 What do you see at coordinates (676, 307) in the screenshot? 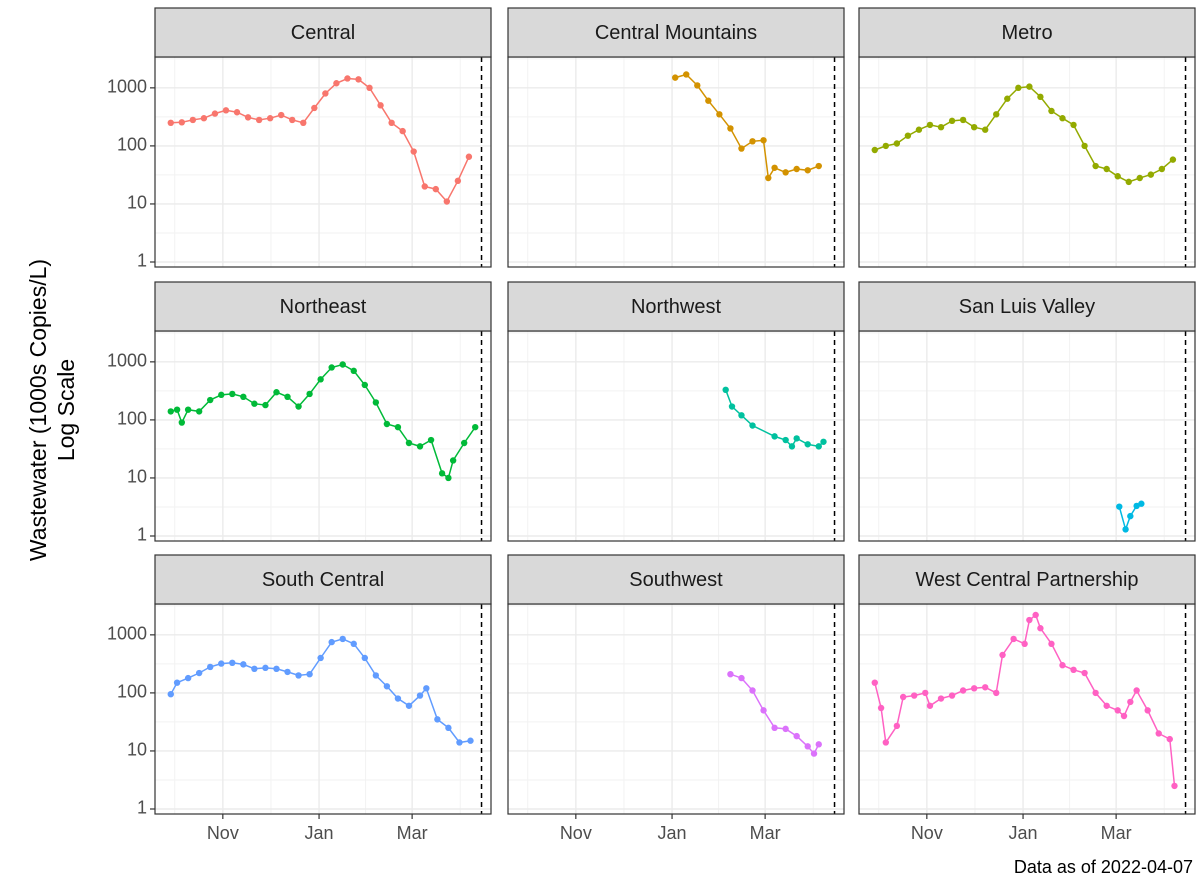
I see `strip-label: Northwest` at bounding box center [676, 307].